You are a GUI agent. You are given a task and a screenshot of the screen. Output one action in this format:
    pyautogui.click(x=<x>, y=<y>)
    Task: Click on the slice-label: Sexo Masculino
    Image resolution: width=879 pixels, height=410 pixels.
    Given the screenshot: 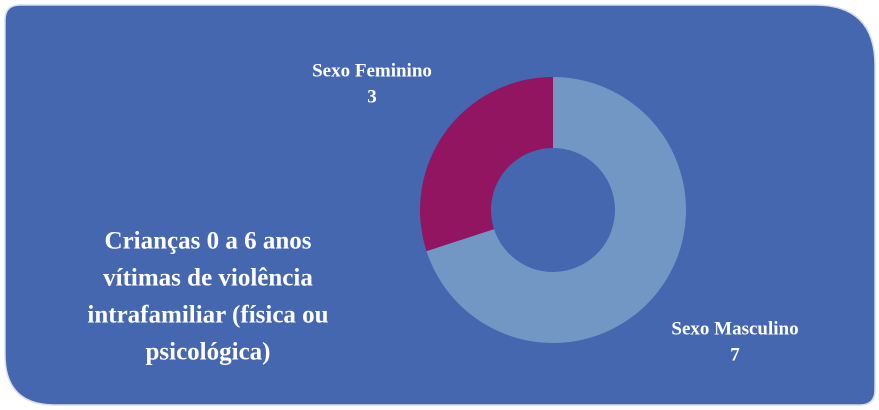 What is the action you would take?
    pyautogui.click(x=734, y=328)
    